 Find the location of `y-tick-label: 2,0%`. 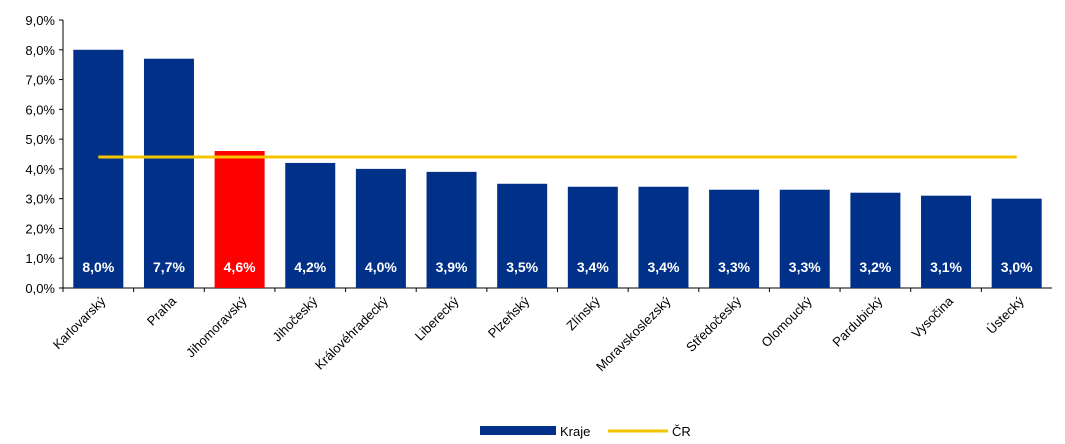

y-tick-label: 2,0% is located at coordinates (40, 228).